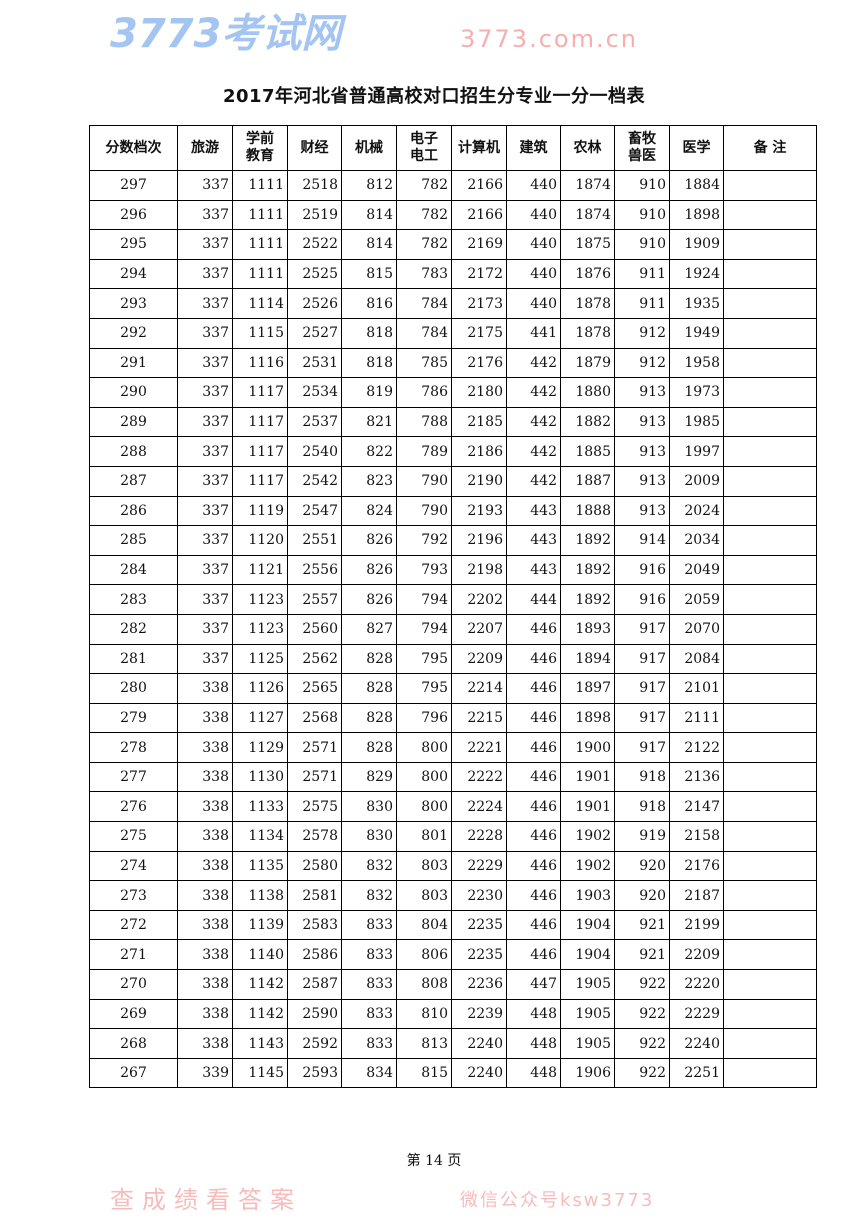 The width and height of the screenshot is (868, 1228). I want to click on table-cell: 2084, so click(696, 659).